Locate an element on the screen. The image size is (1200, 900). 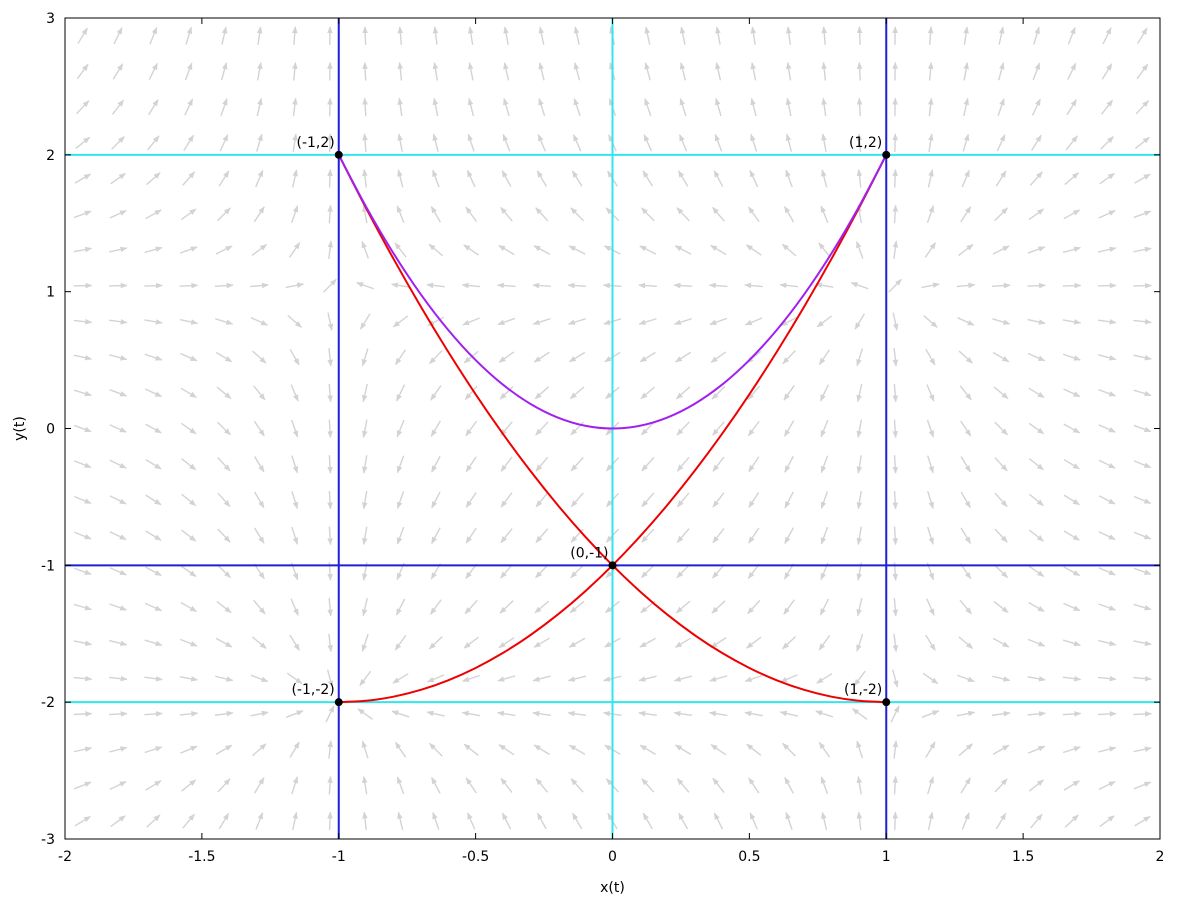
x-tick-label: -1 is located at coordinates (339, 857).